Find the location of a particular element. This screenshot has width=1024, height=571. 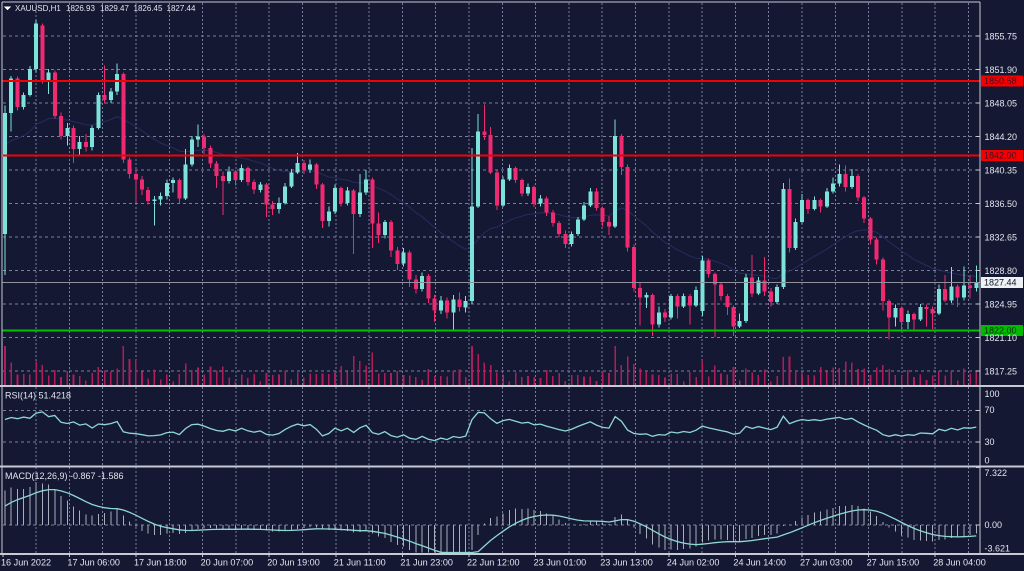

svg-text: 1844.20 is located at coordinates (1001, 137).